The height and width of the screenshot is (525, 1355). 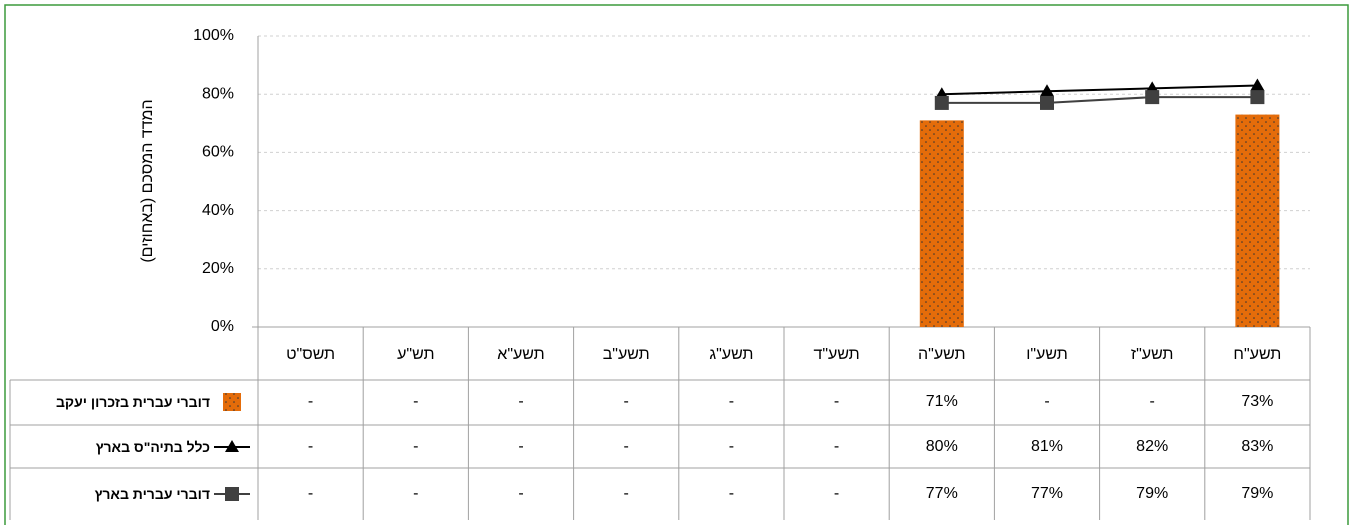 I want to click on x-tick-label: תשע"ג, so click(x=731, y=354).